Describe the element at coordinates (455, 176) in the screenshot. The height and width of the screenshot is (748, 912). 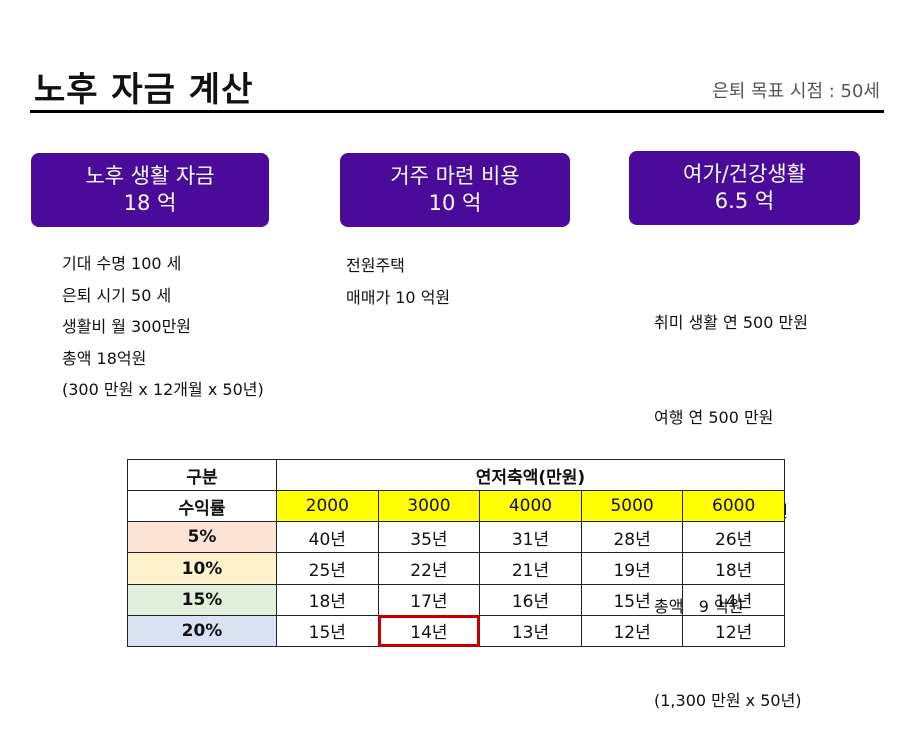
I see `card-title: 거주 마련 비용` at that location.